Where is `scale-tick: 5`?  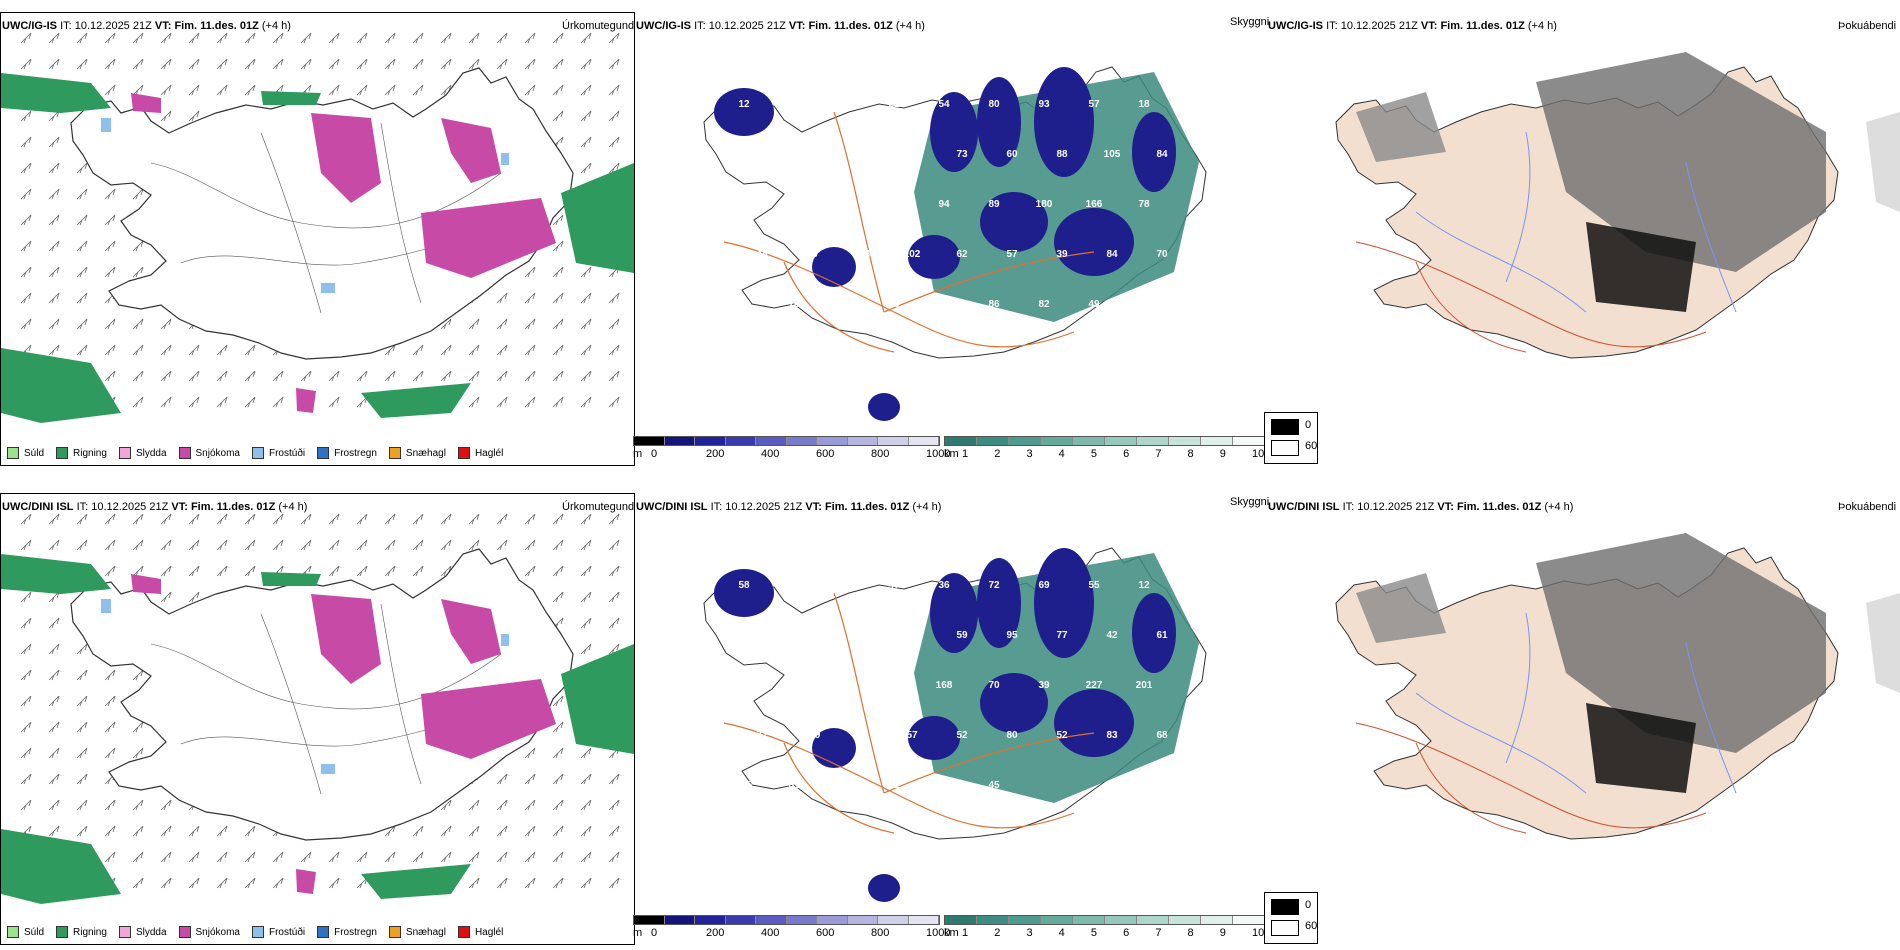 scale-tick: 5 is located at coordinates (1093, 933).